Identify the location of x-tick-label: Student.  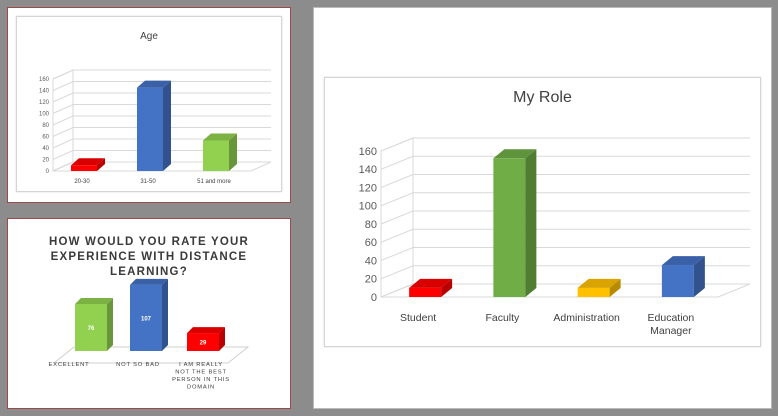
(418, 318).